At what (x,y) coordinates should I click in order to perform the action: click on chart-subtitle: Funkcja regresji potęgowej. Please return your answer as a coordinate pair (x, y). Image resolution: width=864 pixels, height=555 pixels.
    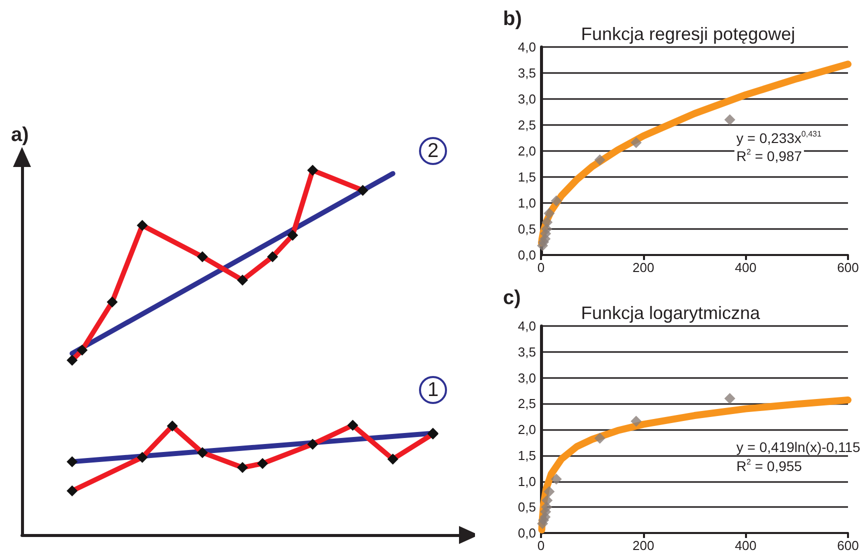
    Looking at the image, I should click on (688, 34).